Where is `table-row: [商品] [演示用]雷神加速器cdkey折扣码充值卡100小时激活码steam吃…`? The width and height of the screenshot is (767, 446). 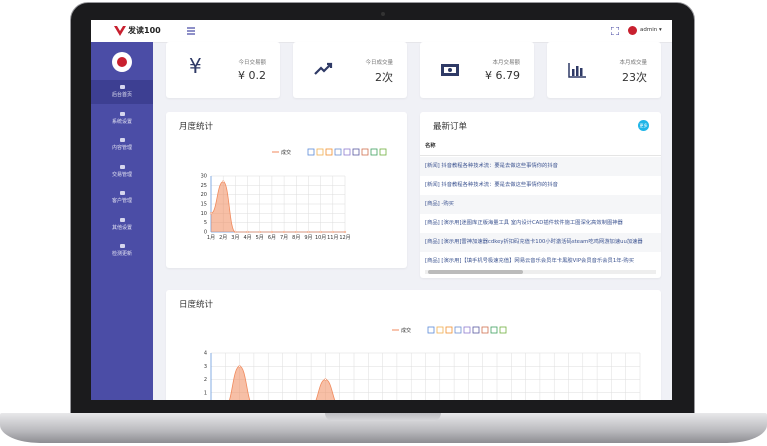 table-row: [商品] [演示用]雷神加速器cdkey折扣码充值卡100小时激活码steam吃… is located at coordinates (540, 242).